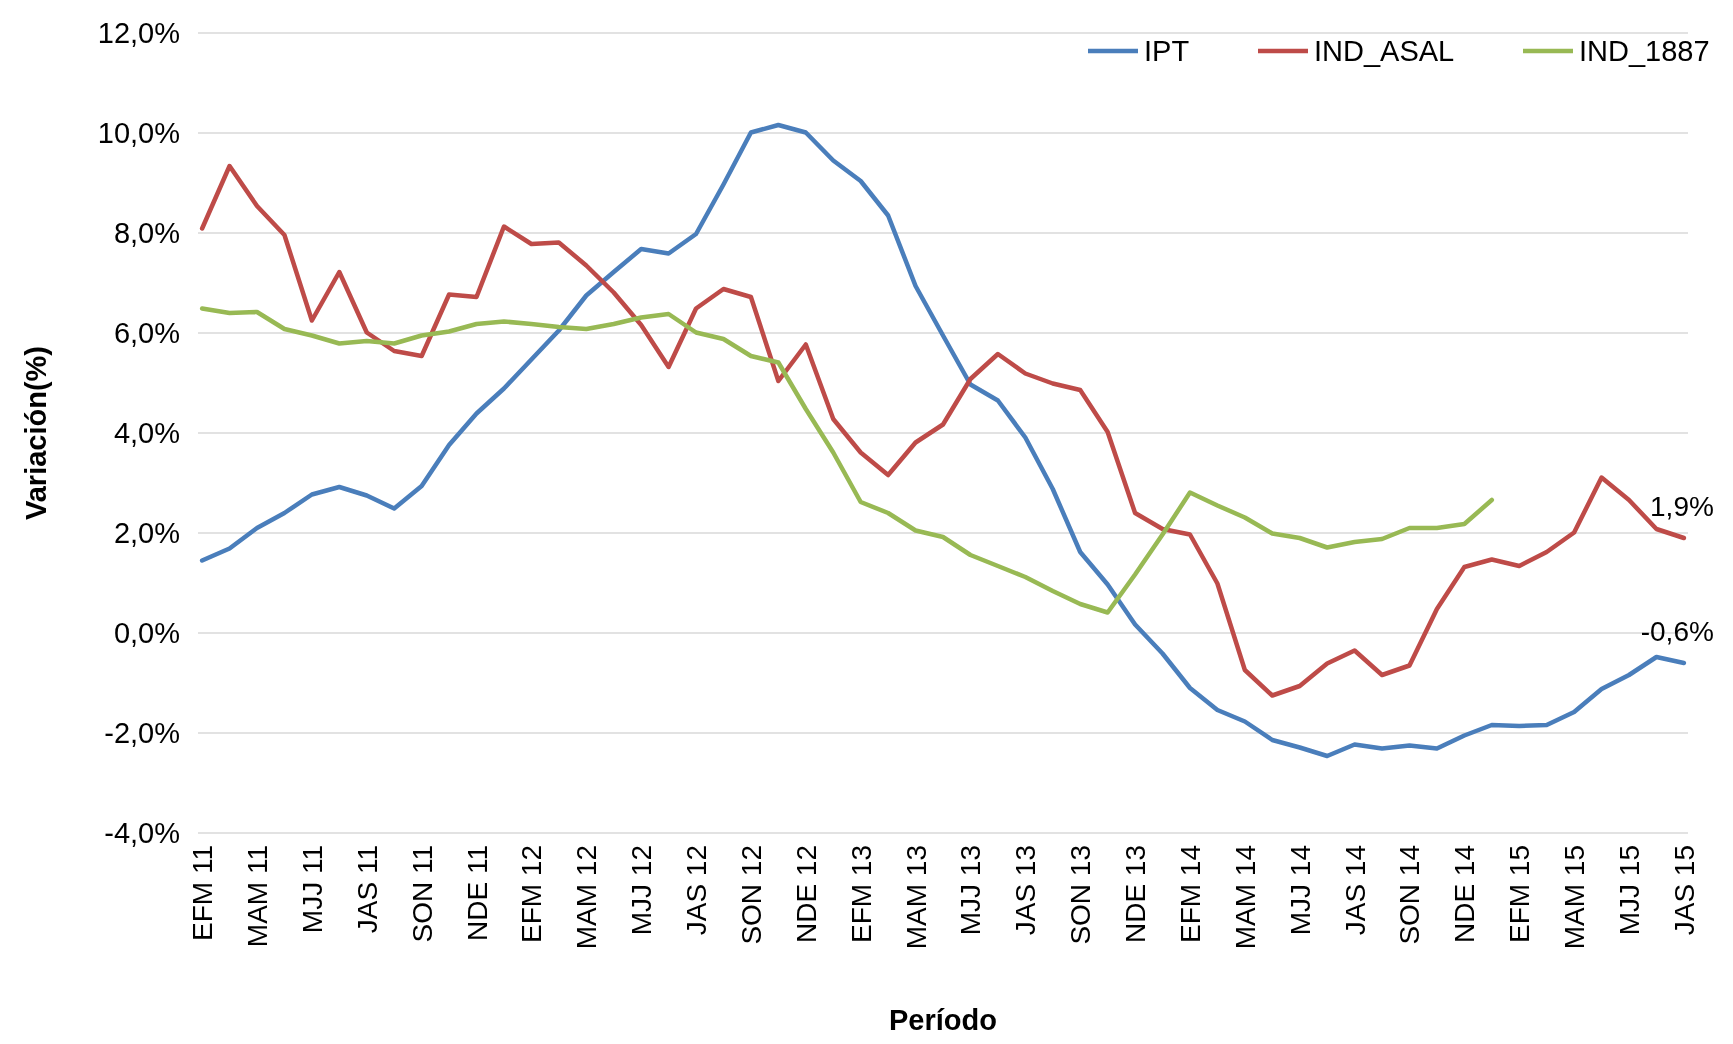 The width and height of the screenshot is (1733, 1044). I want to click on x-tick-label: NDE 13, so click(1136, 894).